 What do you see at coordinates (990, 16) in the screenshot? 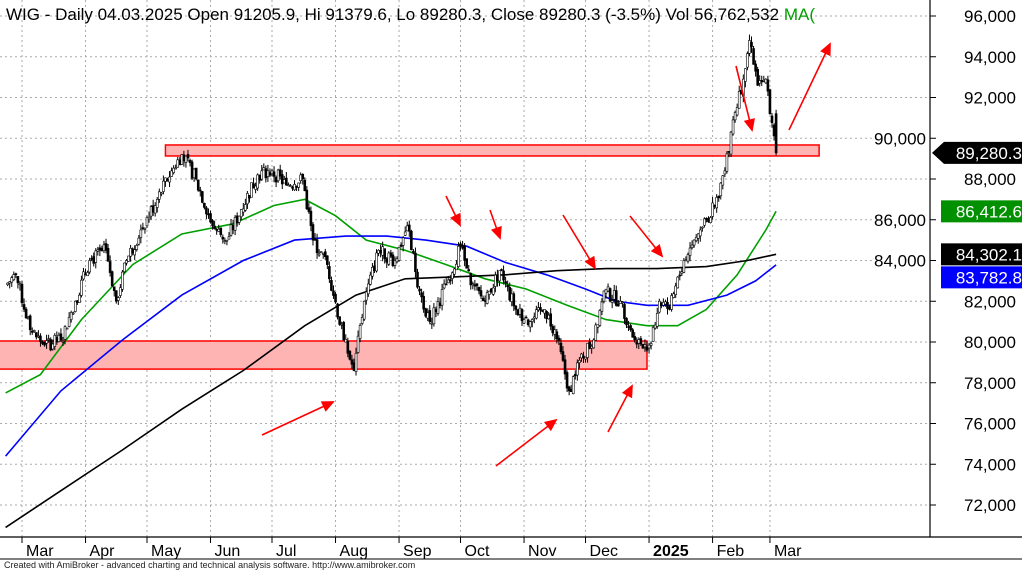
I see `y-tick-label: 96,000` at bounding box center [990, 16].